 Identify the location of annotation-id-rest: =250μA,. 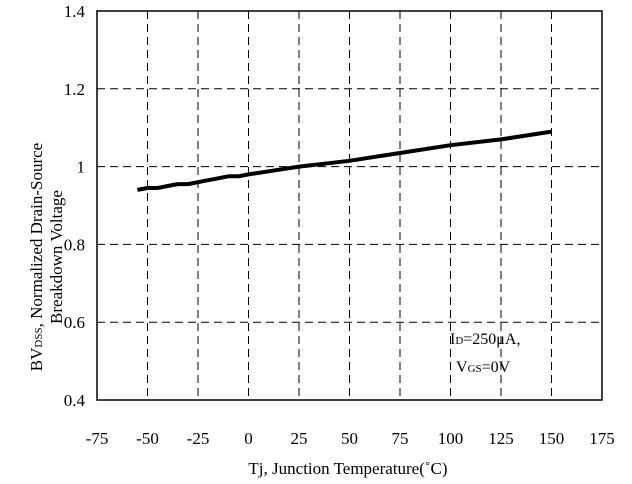
(491, 339).